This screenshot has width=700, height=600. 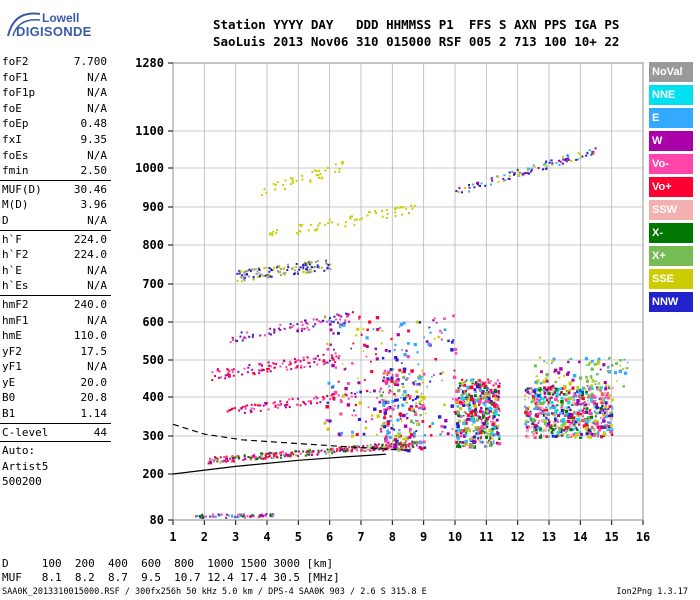 What do you see at coordinates (15, 286) in the screenshot?
I see `param-name: h`Es` at bounding box center [15, 286].